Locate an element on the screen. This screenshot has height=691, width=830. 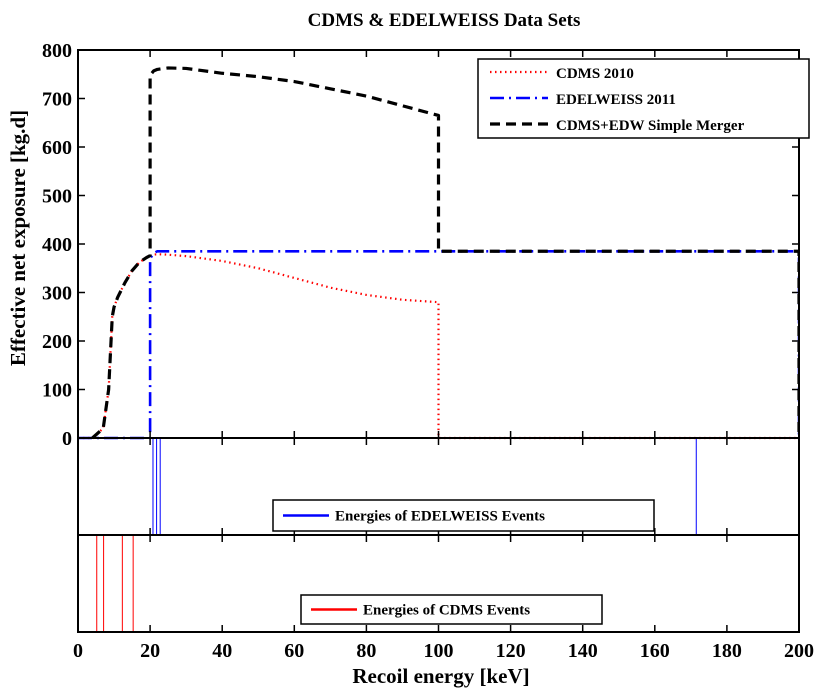
y-tick-label-5: 500 is located at coordinates (57, 197).